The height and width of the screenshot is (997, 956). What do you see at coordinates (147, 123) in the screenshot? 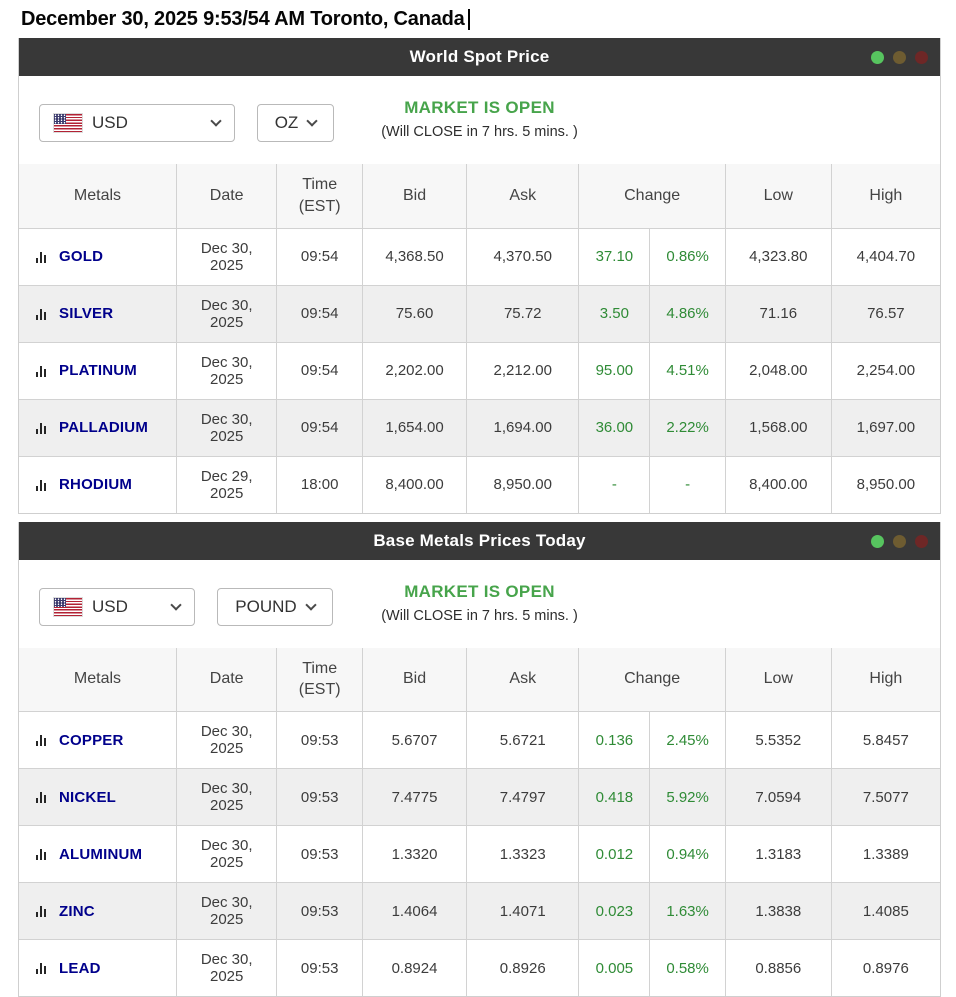
I see `currency-select-value: USD` at bounding box center [147, 123].